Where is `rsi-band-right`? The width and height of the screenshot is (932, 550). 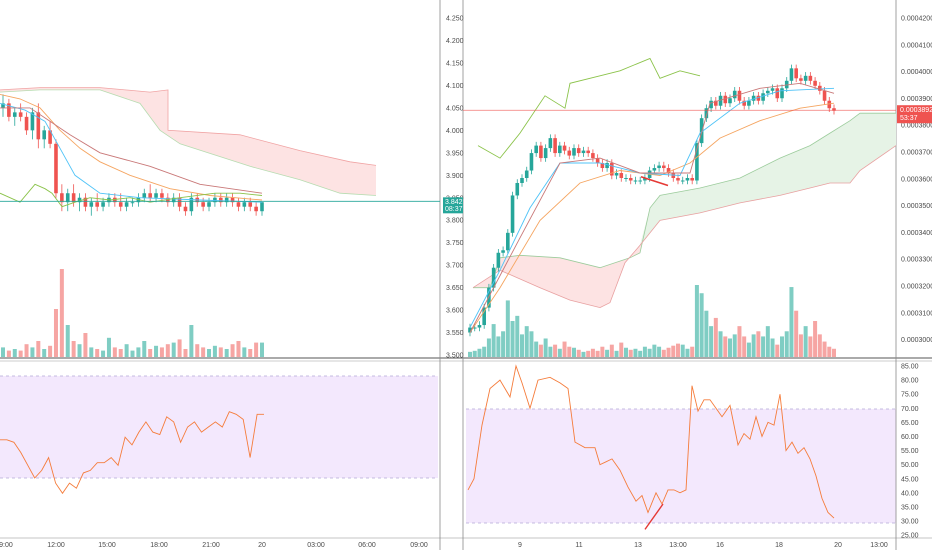
rsi-band-right is located at coordinates (681, 466).